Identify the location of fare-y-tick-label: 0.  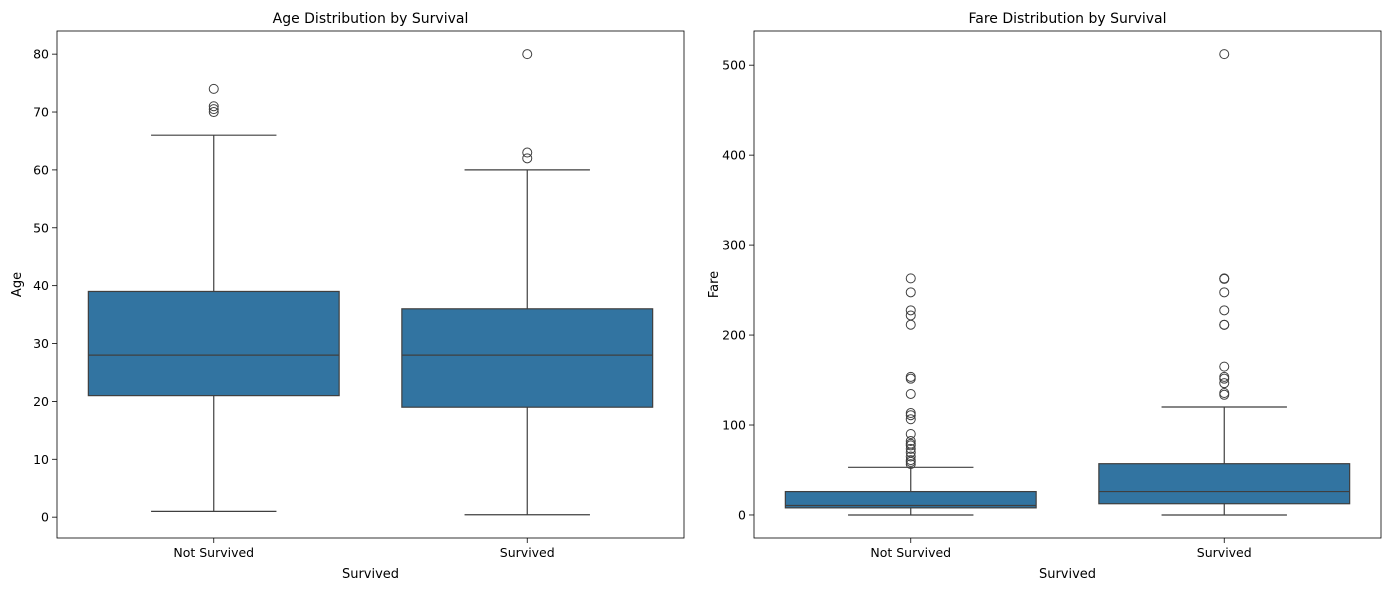
(742, 514).